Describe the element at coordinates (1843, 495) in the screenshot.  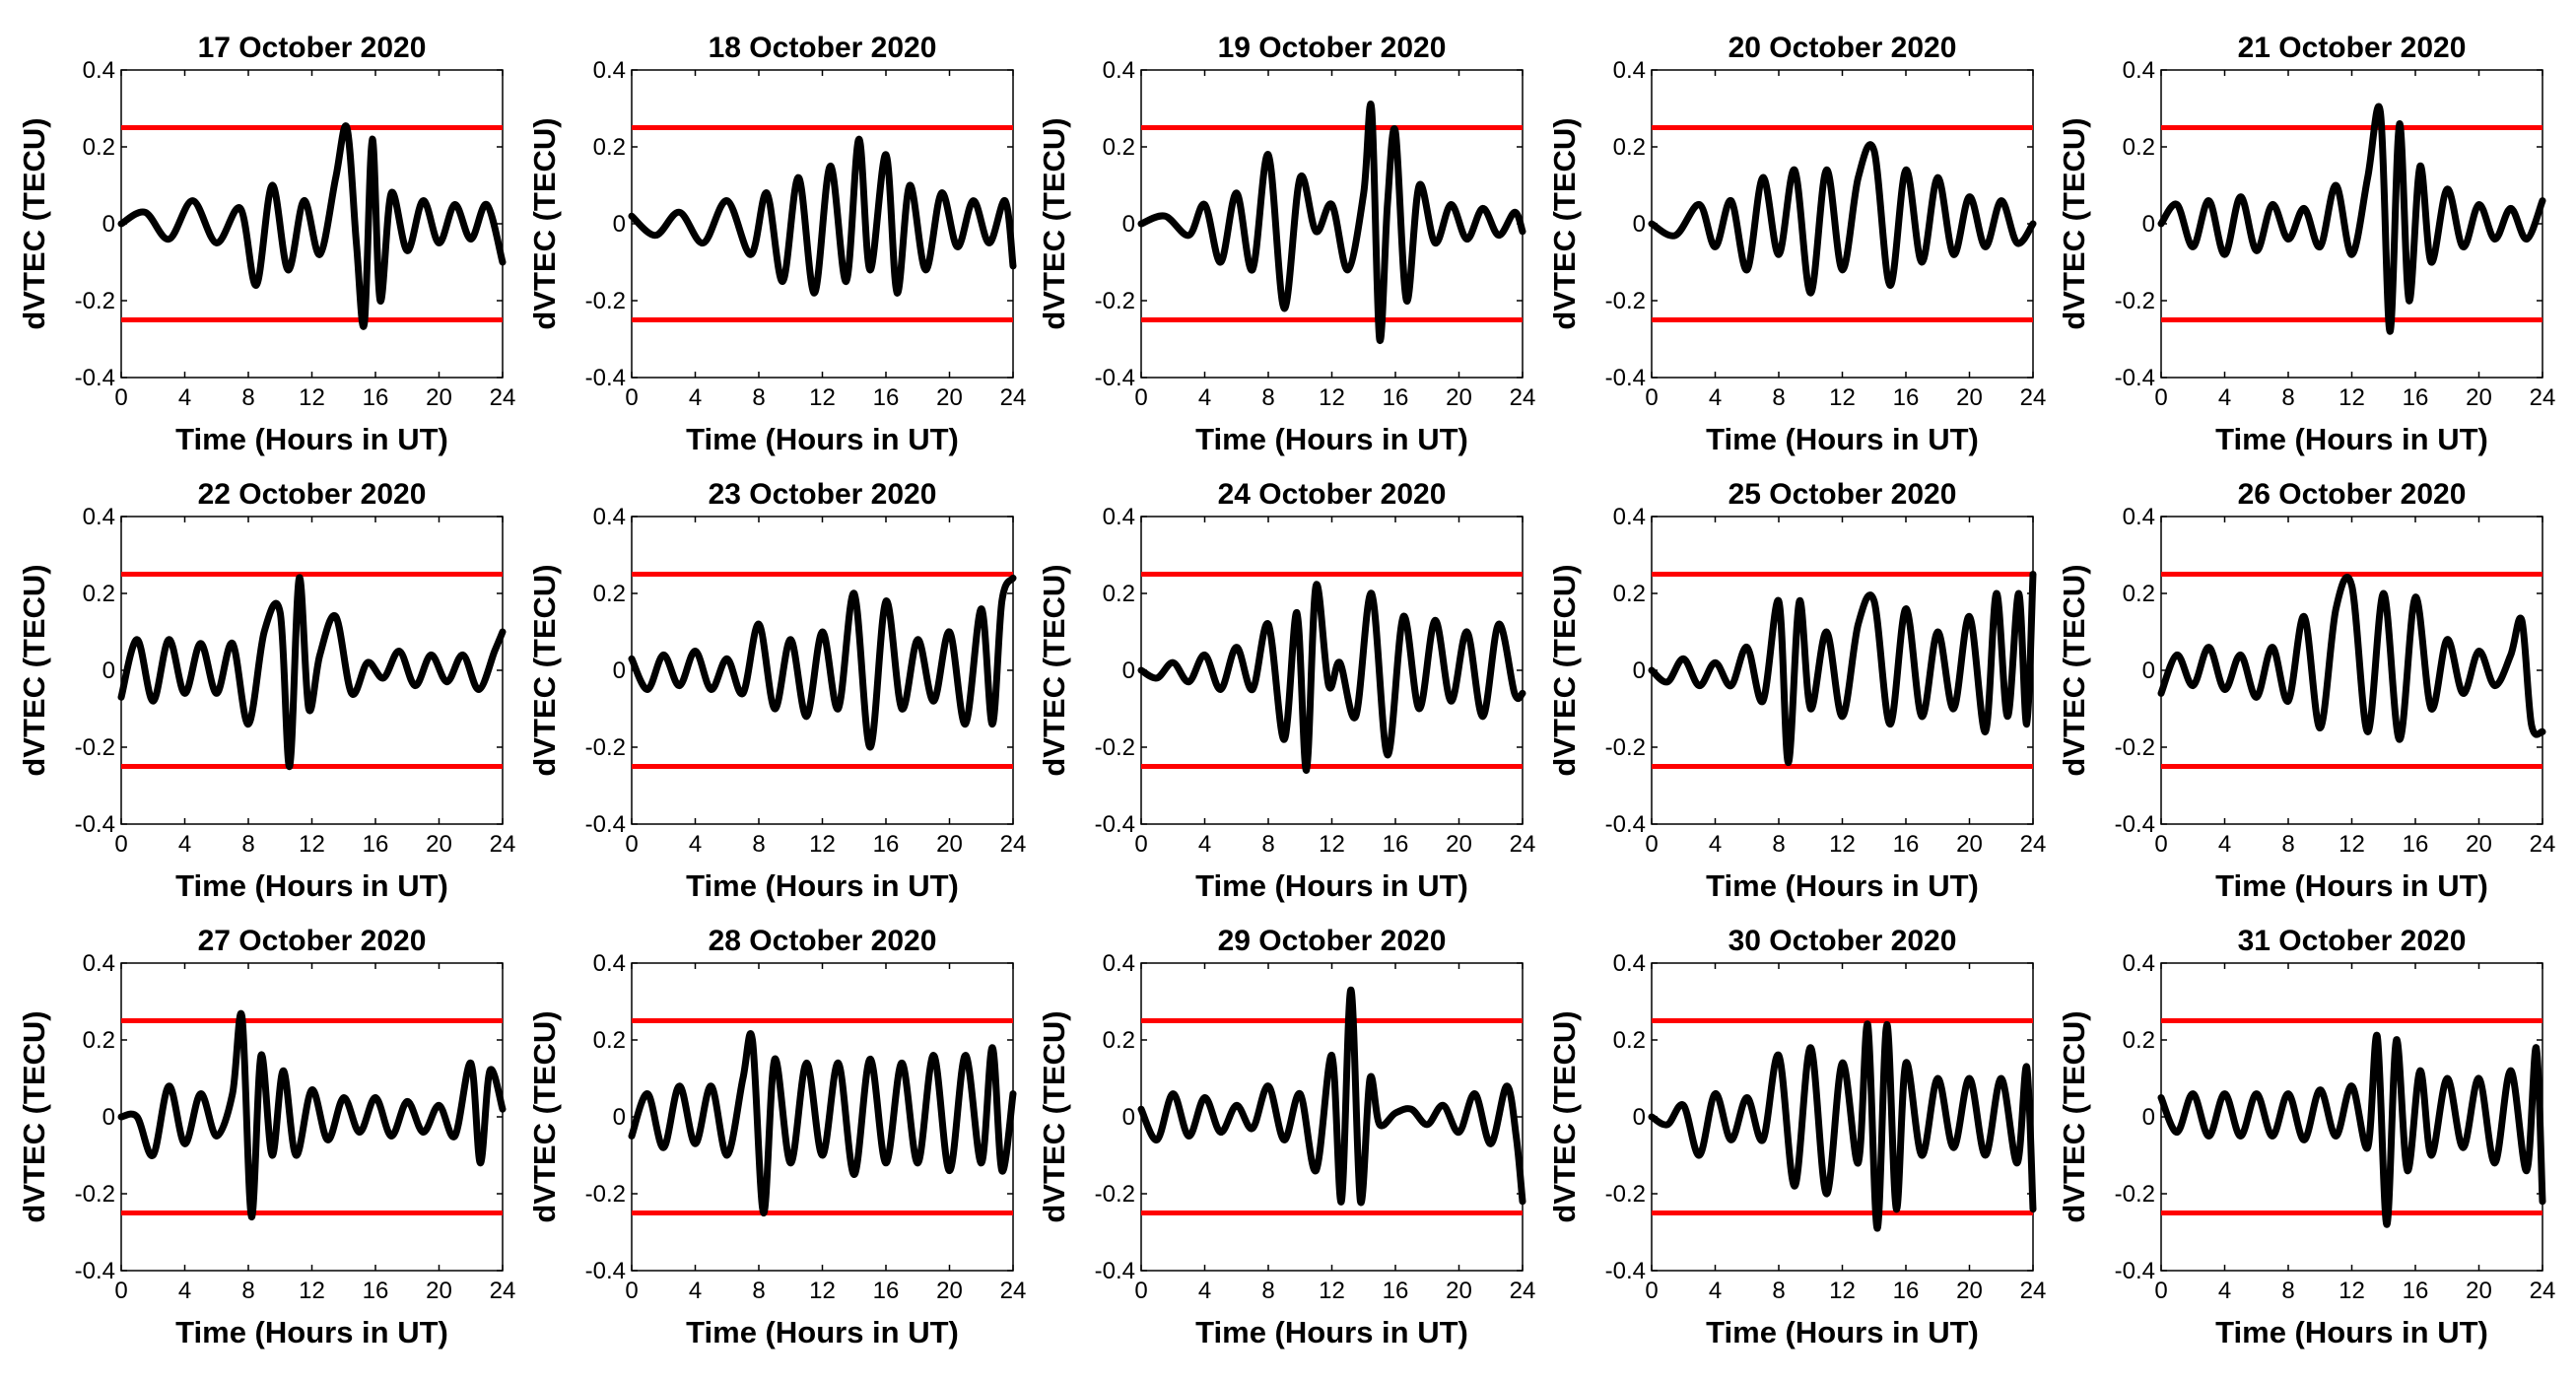
I see `panel-title: 25 October 2020` at that location.